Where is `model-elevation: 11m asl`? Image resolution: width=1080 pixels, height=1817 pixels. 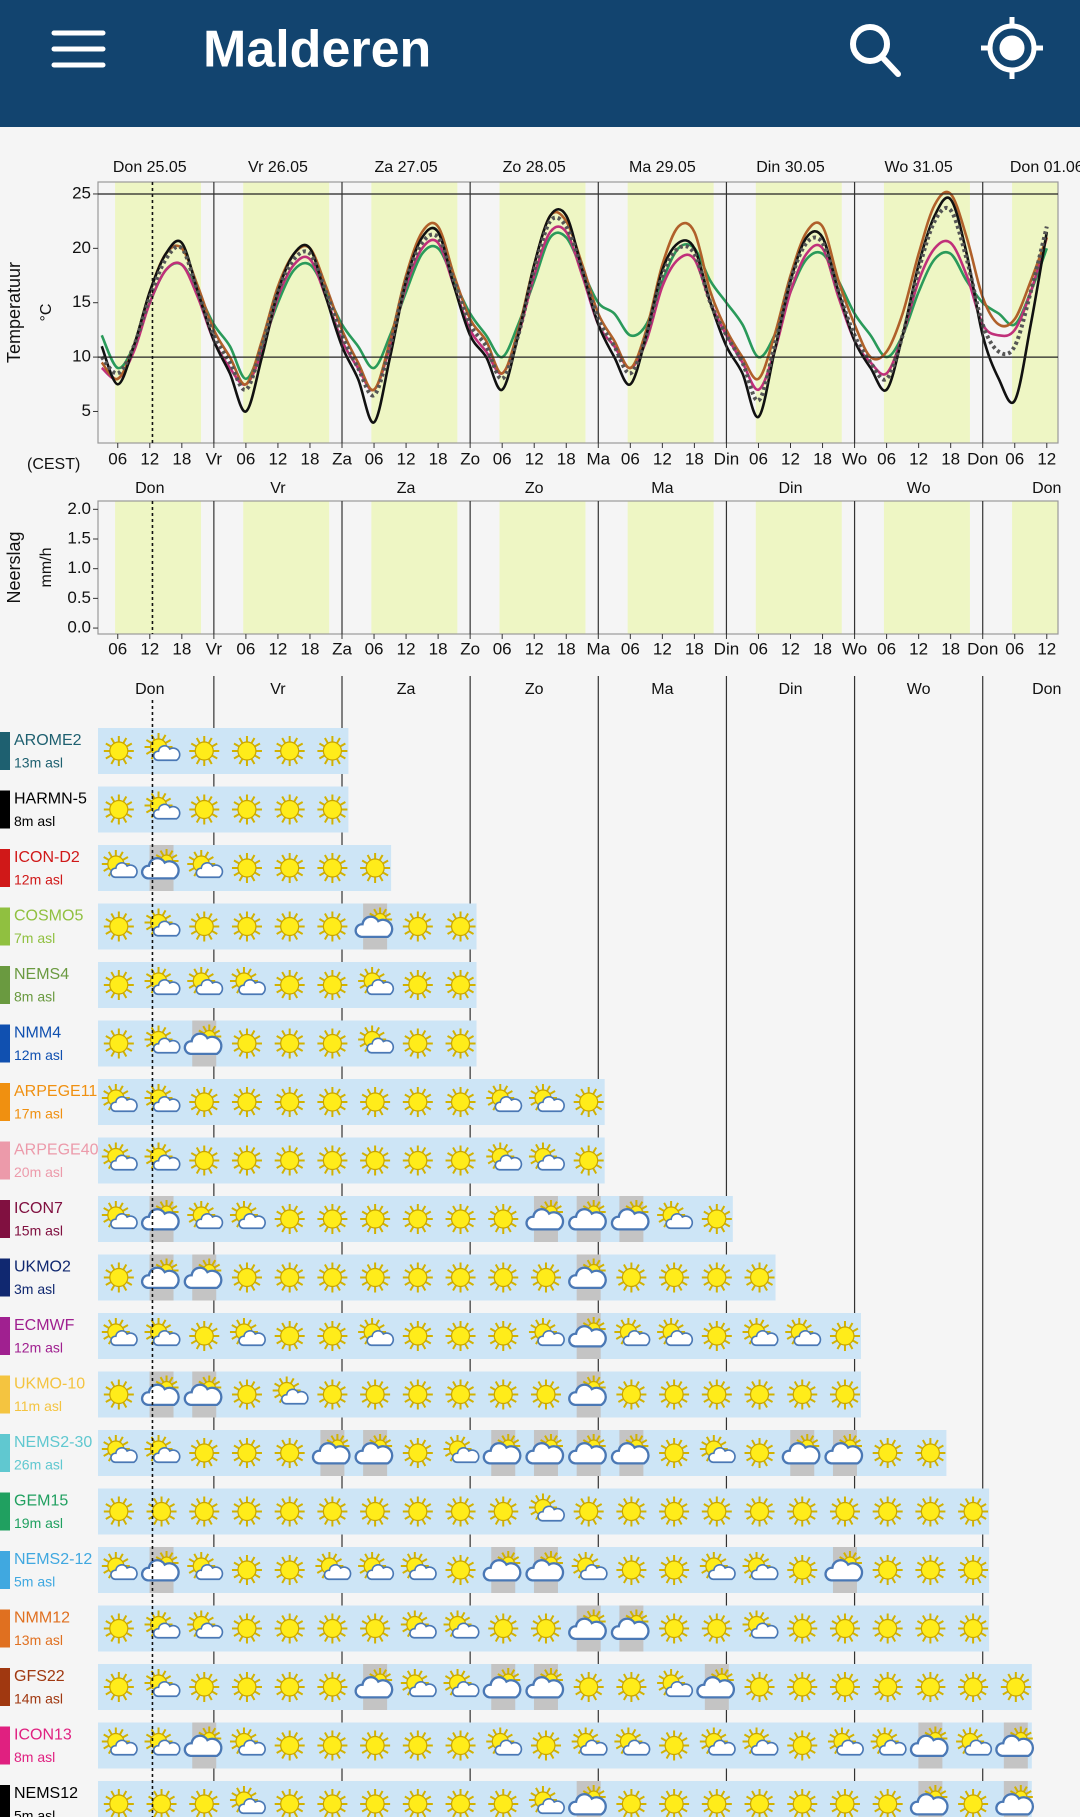
model-elevation: 11m asl is located at coordinates (38, 1406).